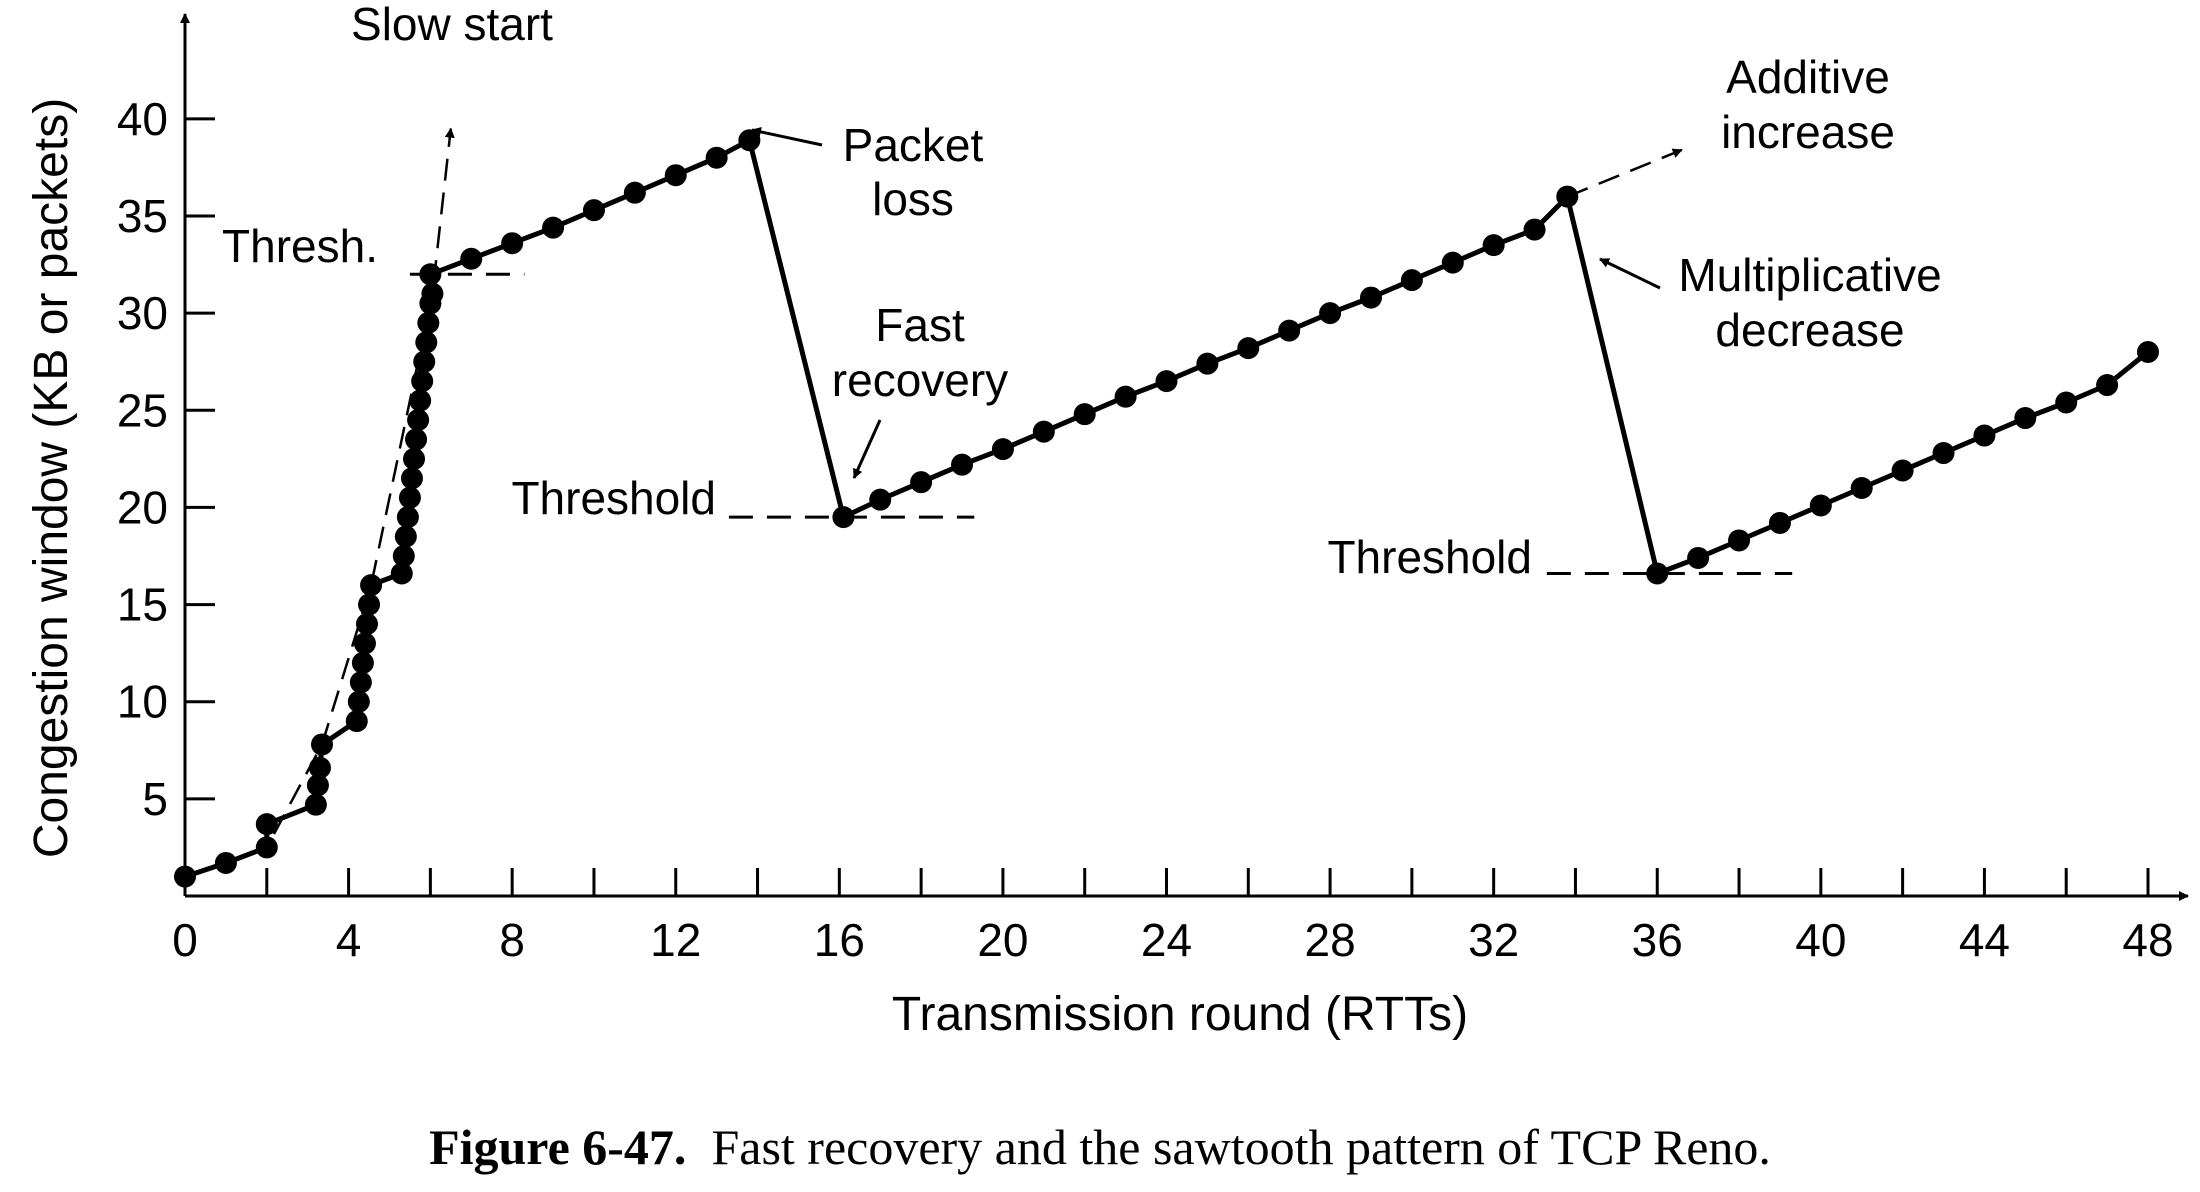  Describe the element at coordinates (142, 119) in the screenshot. I see `y-tick-label: 40` at that location.